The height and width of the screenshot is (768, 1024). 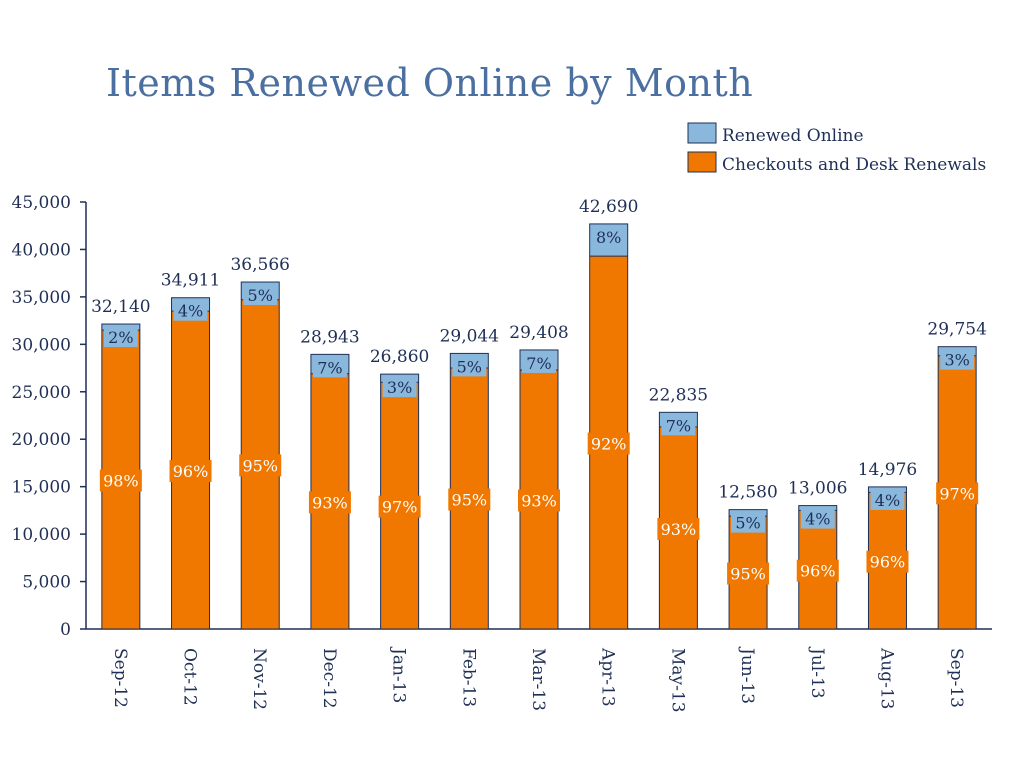 I want to click on total-label: 29,754, so click(x=956, y=330).